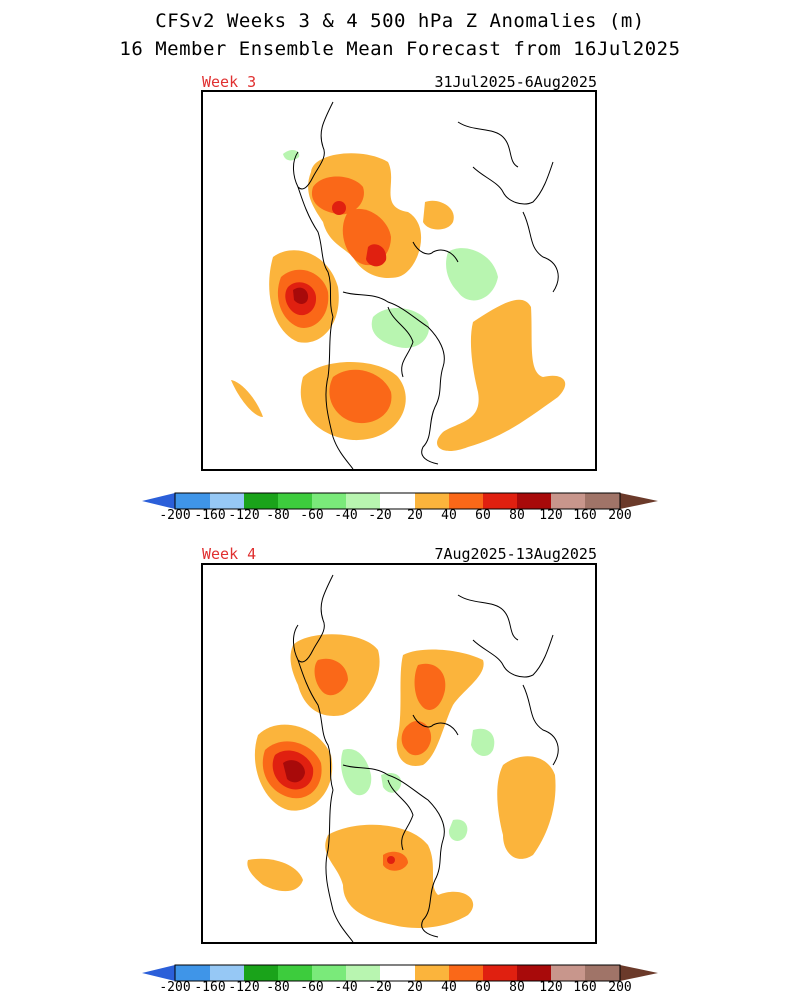  What do you see at coordinates (278, 987) in the screenshot?
I see `colorbar-2-tick: -80` at bounding box center [278, 987].